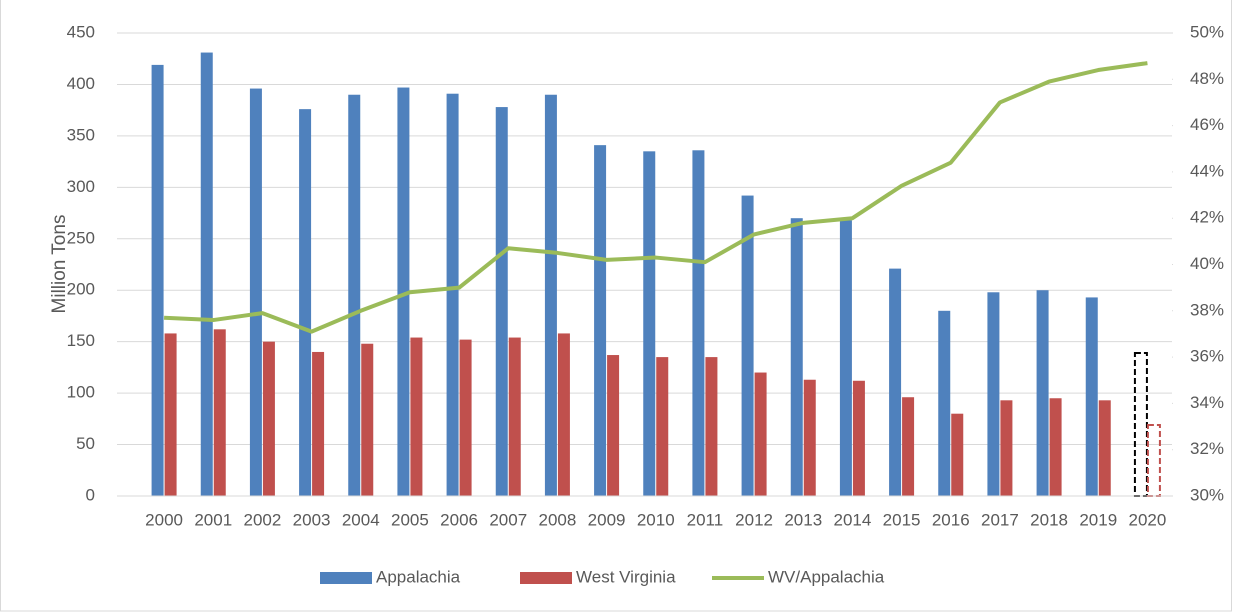  I want to click on y2-tick-label: 44%, so click(1207, 170).